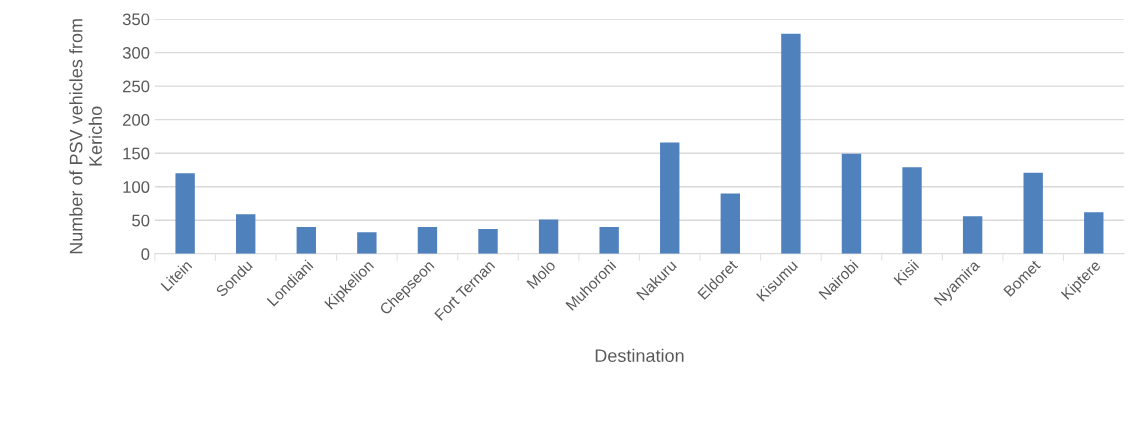  Describe the element at coordinates (136, 86) in the screenshot. I see `y-tick-label: 250` at that location.